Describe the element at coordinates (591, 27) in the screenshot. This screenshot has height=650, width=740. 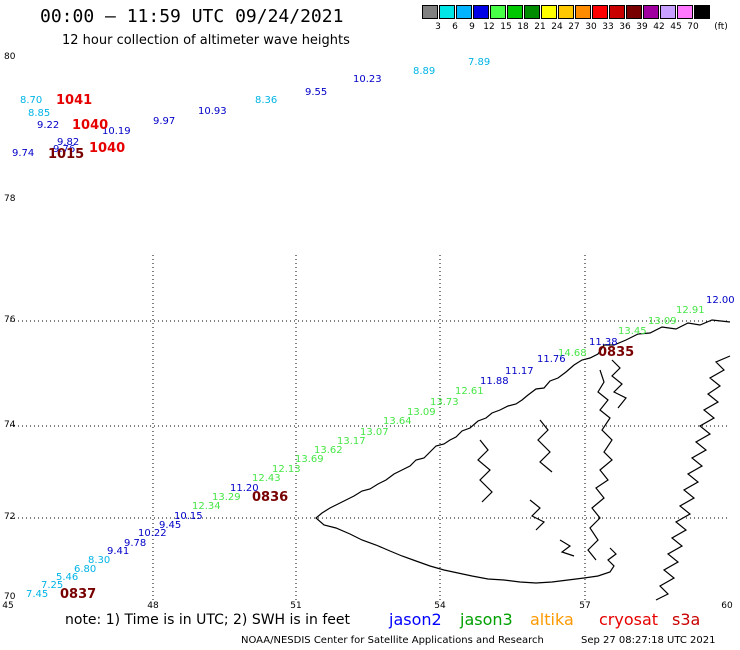
I see `legend-label: 30` at that location.